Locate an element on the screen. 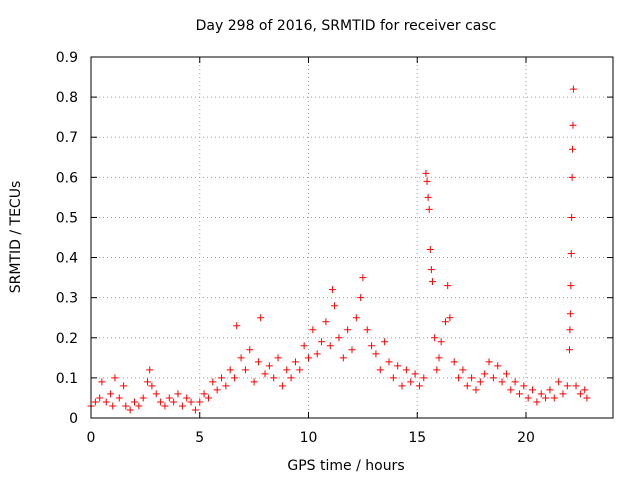  y-tick-label: 0.9 is located at coordinates (67, 58).